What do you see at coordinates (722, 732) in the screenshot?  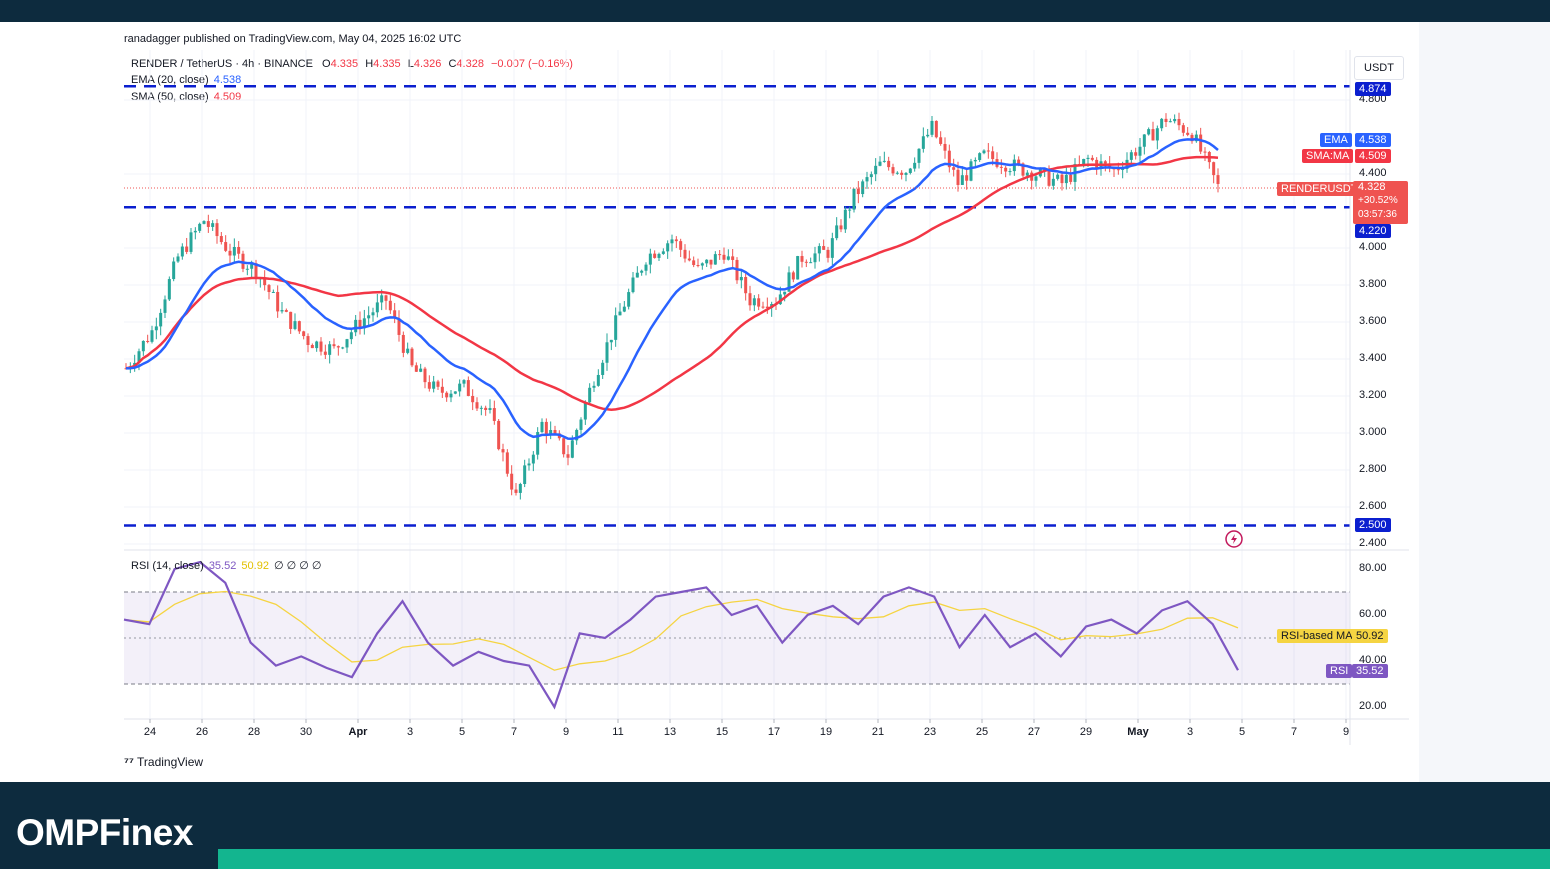 I see `date-tick-label: 15` at bounding box center [722, 732].